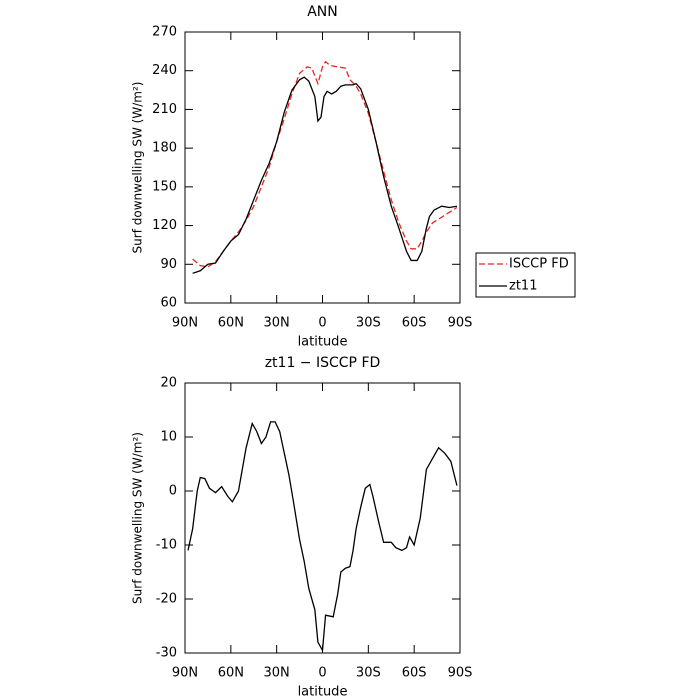  What do you see at coordinates (322, 12) in the screenshot?
I see `chart-title: ANN` at bounding box center [322, 12].